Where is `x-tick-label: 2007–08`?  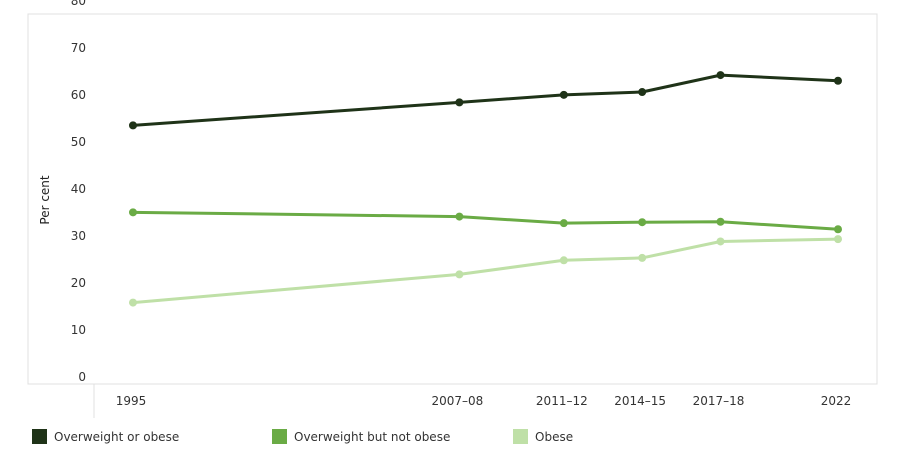 x-tick-label: 2007–08 is located at coordinates (457, 401).